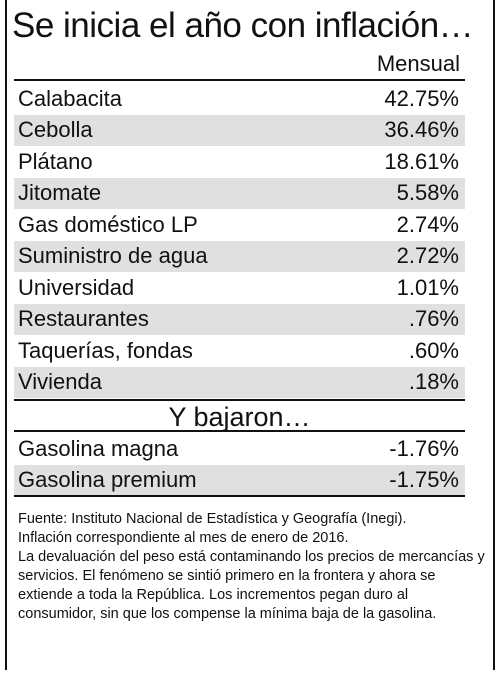  Describe the element at coordinates (239, 256) in the screenshot. I see `table-row: Suministro de agua 2.72%` at that location.